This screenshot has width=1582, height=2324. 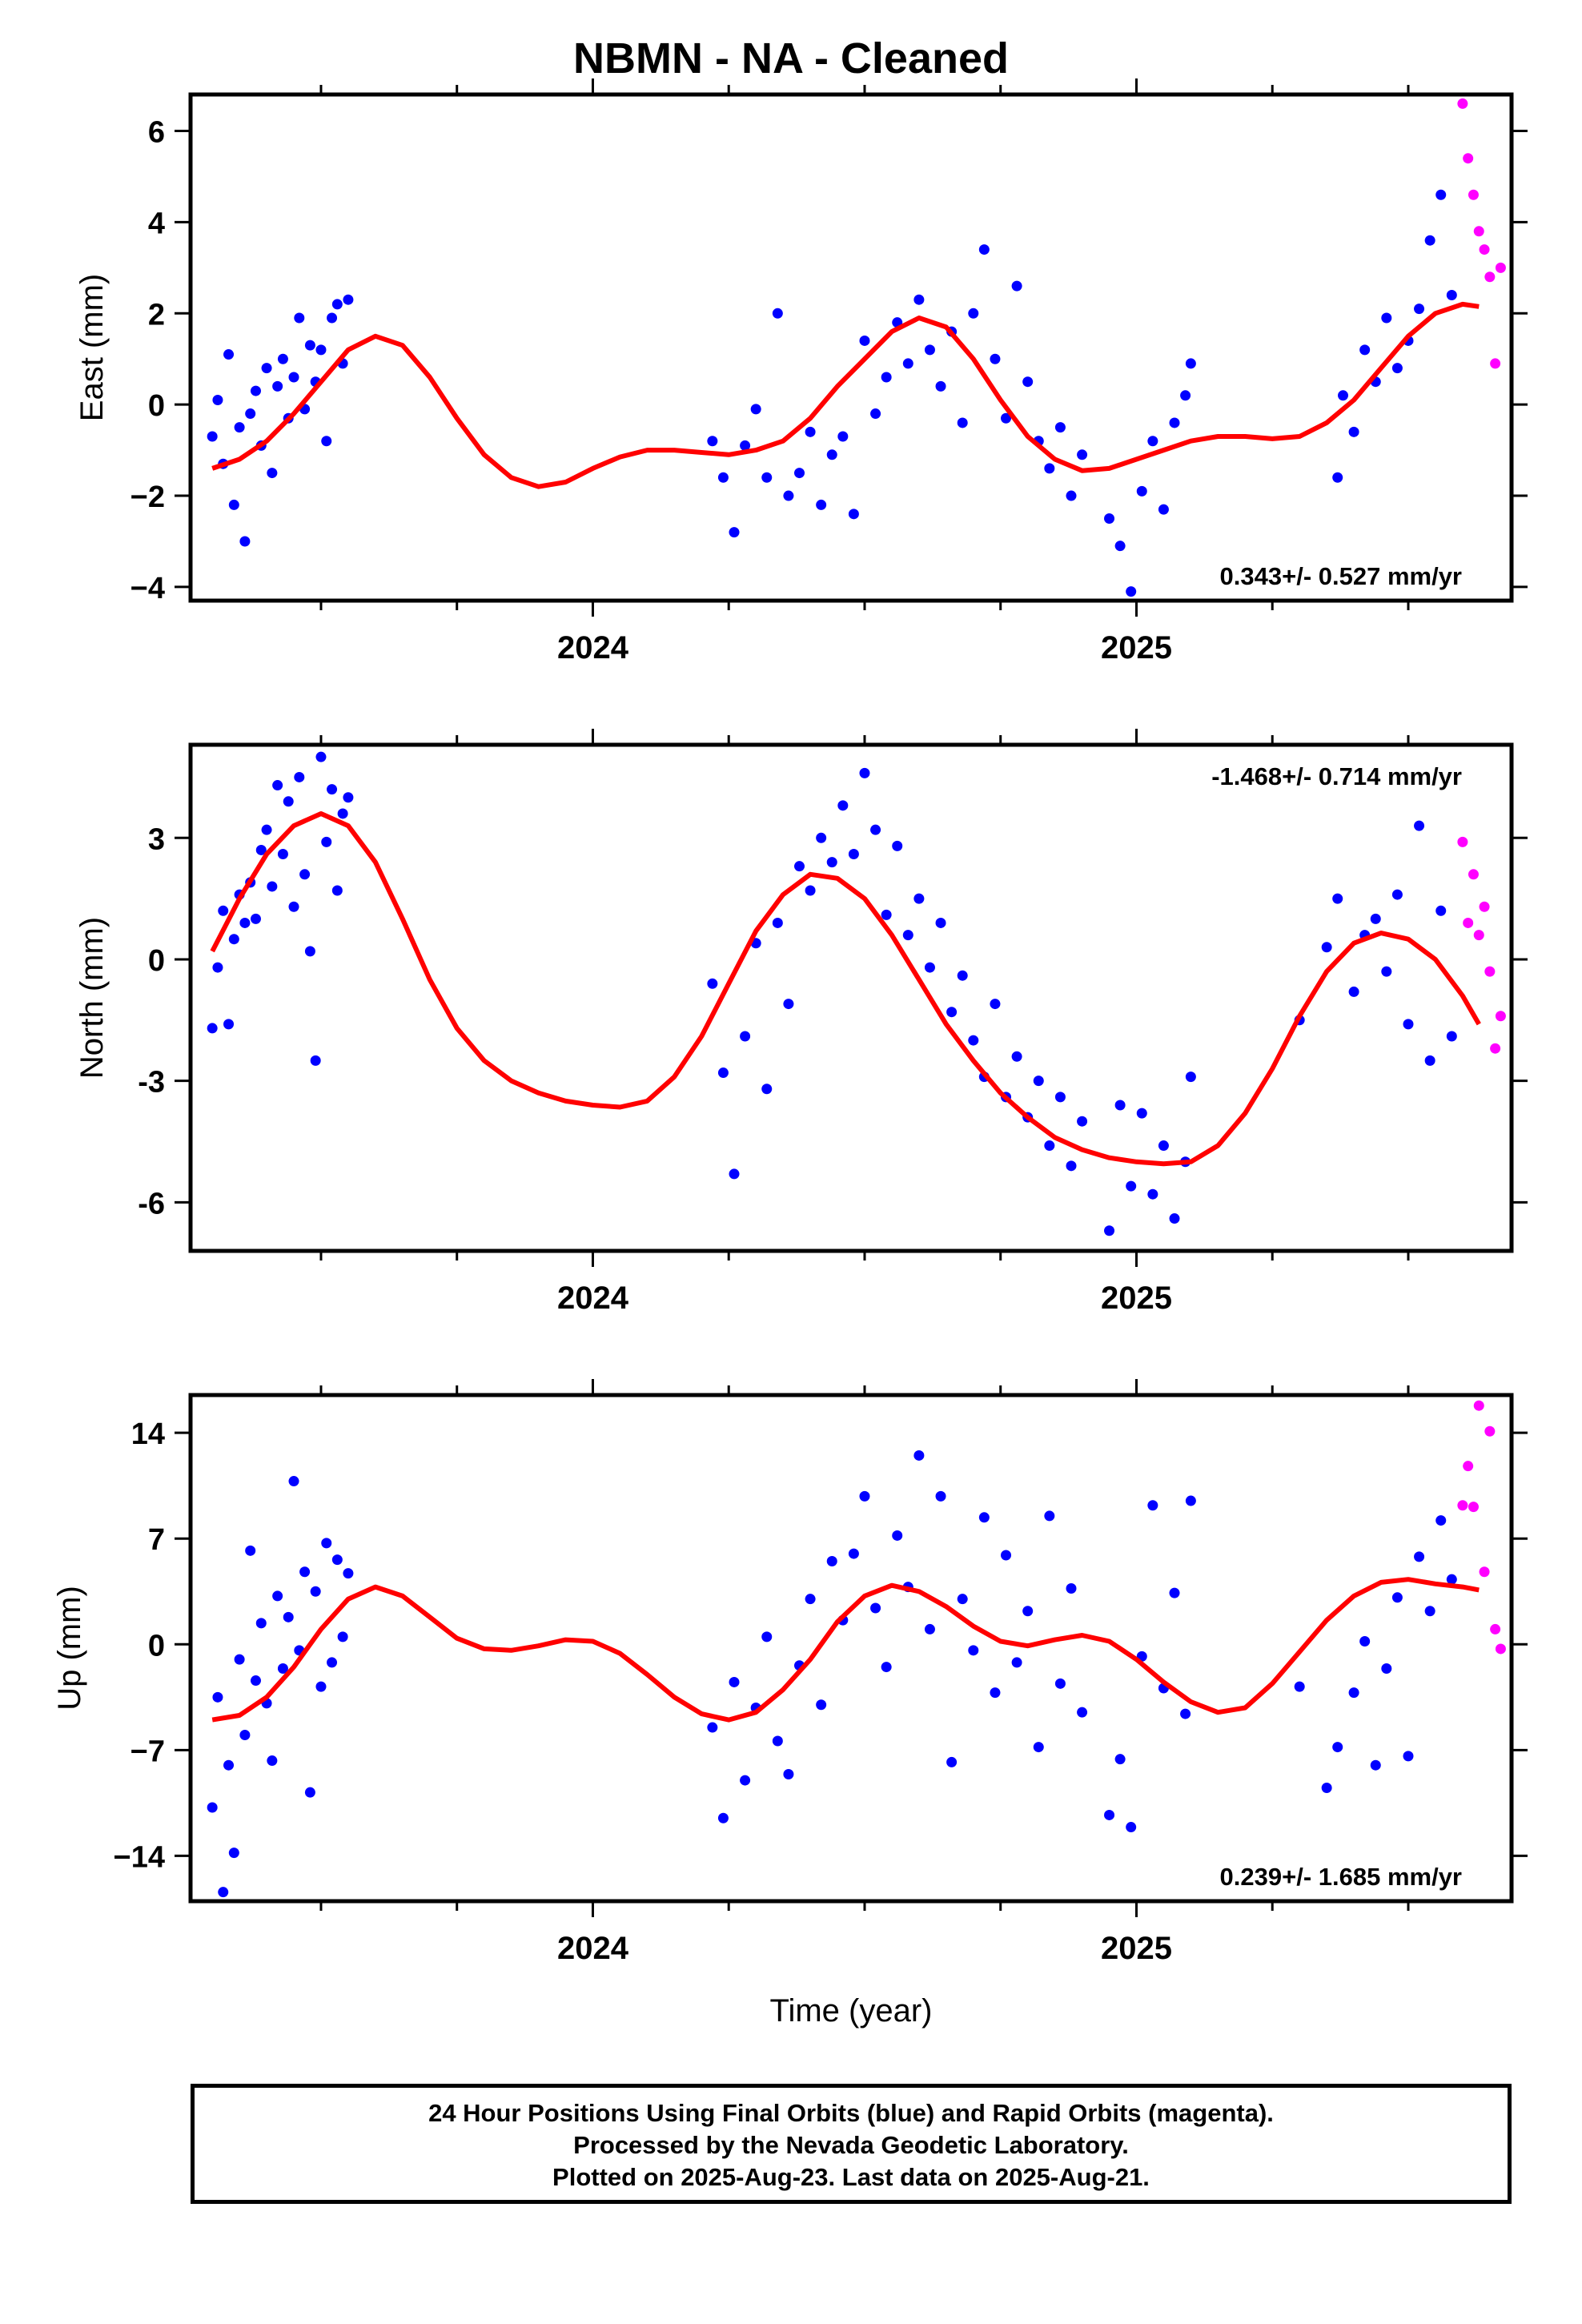 I want to click on y-tick-label: -3, so click(x=151, y=1083).